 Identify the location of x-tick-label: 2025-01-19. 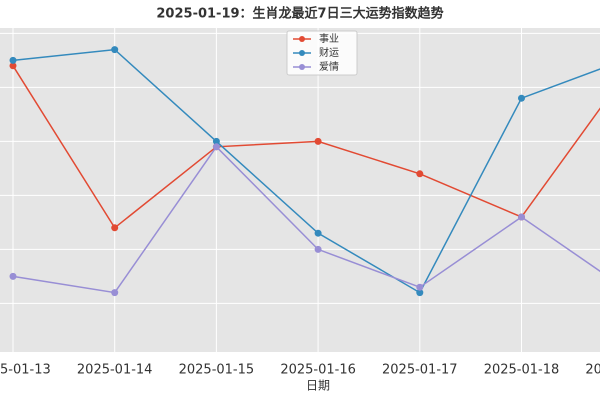
(592, 370).